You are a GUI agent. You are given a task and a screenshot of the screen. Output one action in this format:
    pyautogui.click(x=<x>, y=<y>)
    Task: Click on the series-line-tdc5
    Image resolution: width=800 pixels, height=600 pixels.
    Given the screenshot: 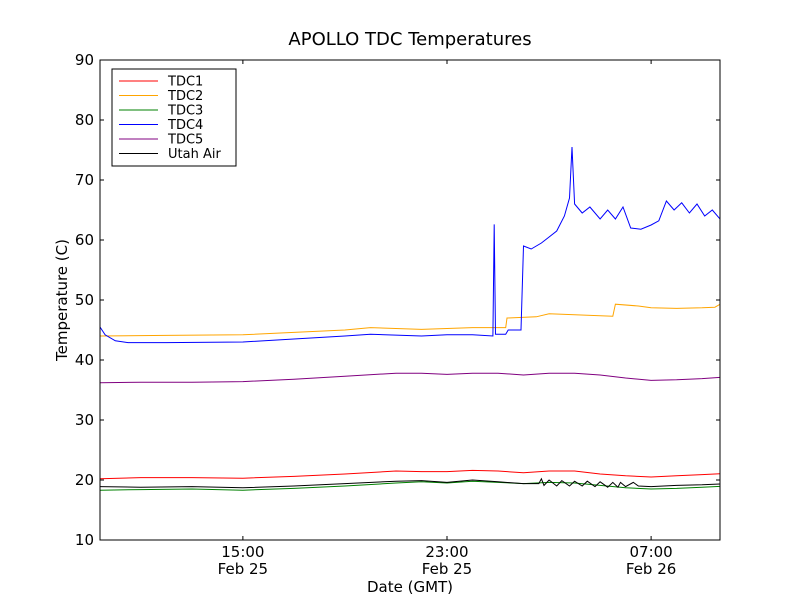 What is the action you would take?
    pyautogui.click(x=410, y=378)
    